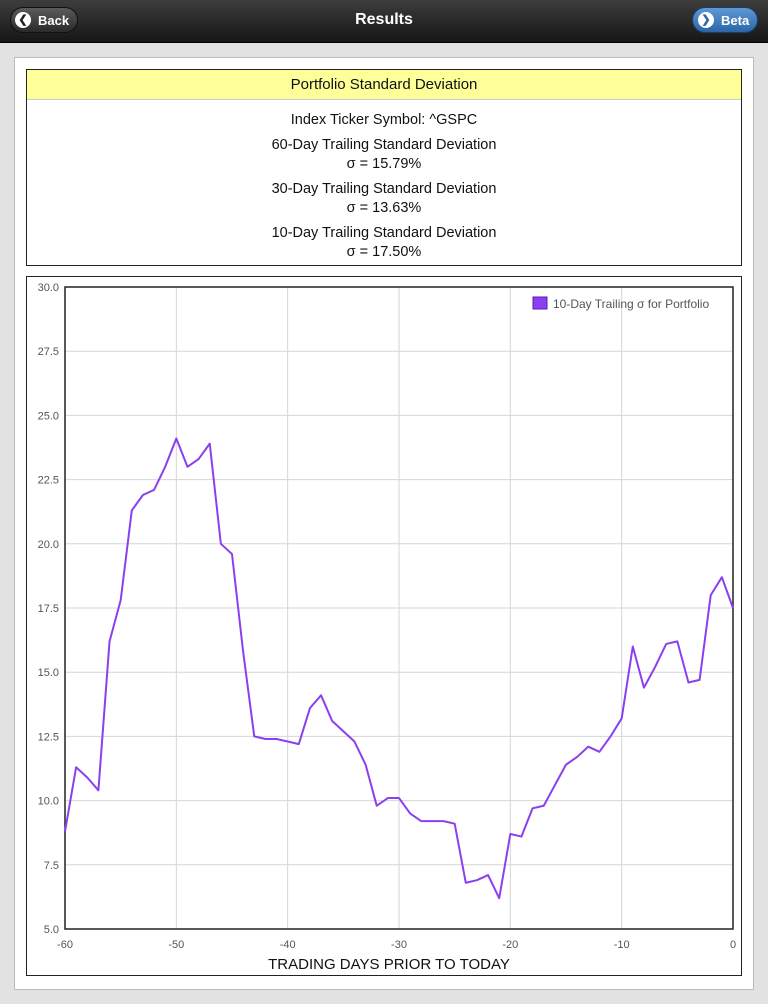 This screenshot has width=768, height=1004. I want to click on beta-button: ❯ Beta, so click(725, 20).